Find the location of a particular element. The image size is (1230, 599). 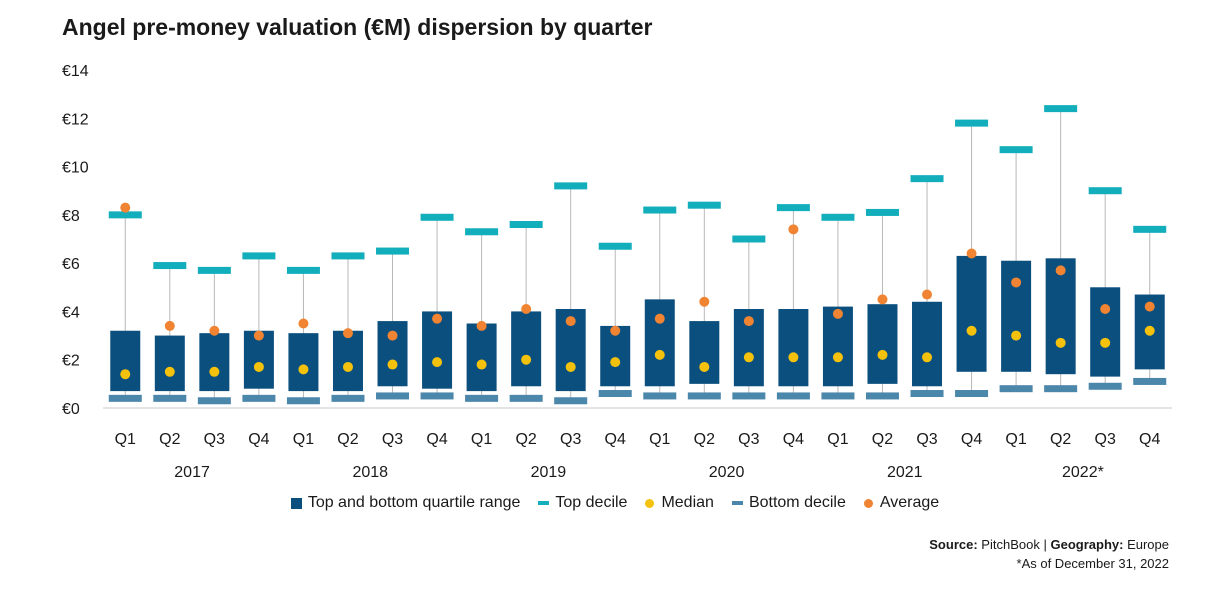

legend-median-swatch is located at coordinates (650, 503).